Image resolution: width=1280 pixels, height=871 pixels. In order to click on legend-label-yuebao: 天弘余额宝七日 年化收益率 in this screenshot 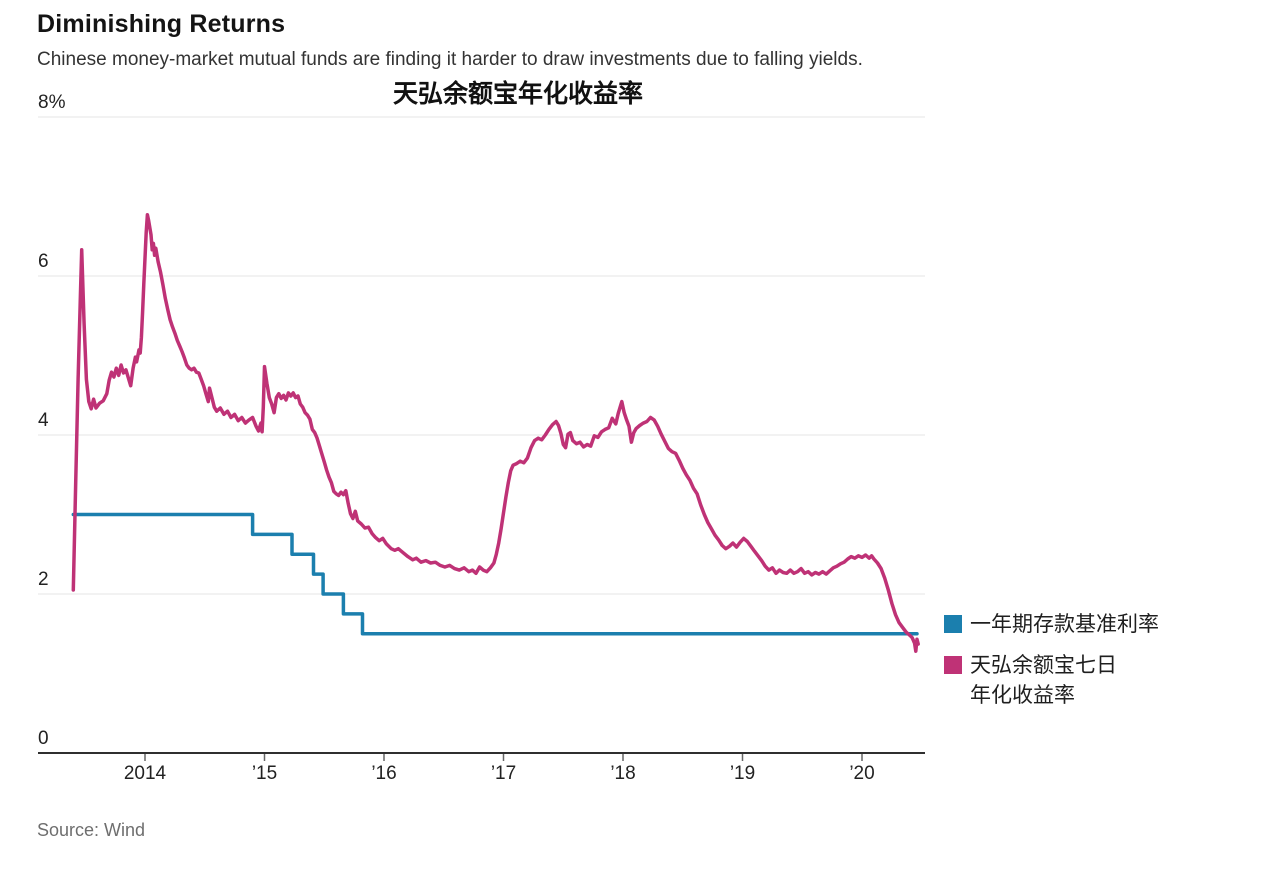, I will do `click(1043, 681)`.